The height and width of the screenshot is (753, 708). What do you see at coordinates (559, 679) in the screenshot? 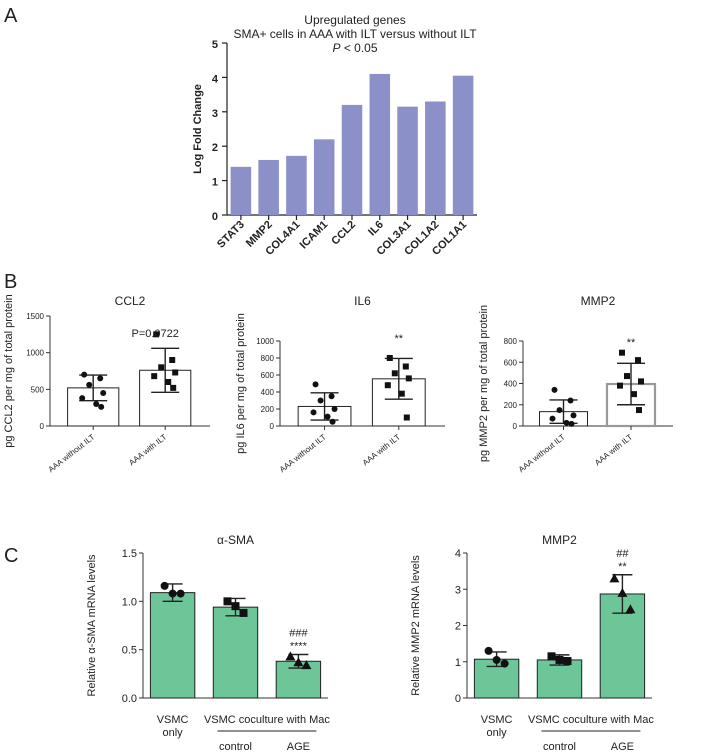
I see `chart-c2-bar` at bounding box center [559, 679].